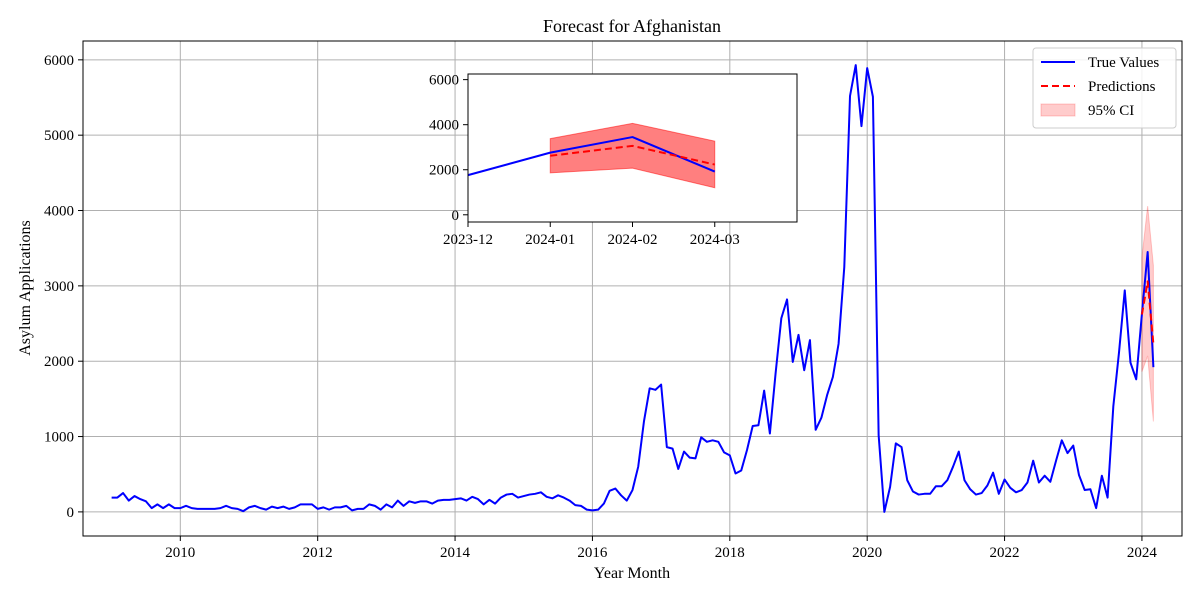 The width and height of the screenshot is (1200, 605). What do you see at coordinates (71, 513) in the screenshot?
I see `y-tick-label: 0` at bounding box center [71, 513].